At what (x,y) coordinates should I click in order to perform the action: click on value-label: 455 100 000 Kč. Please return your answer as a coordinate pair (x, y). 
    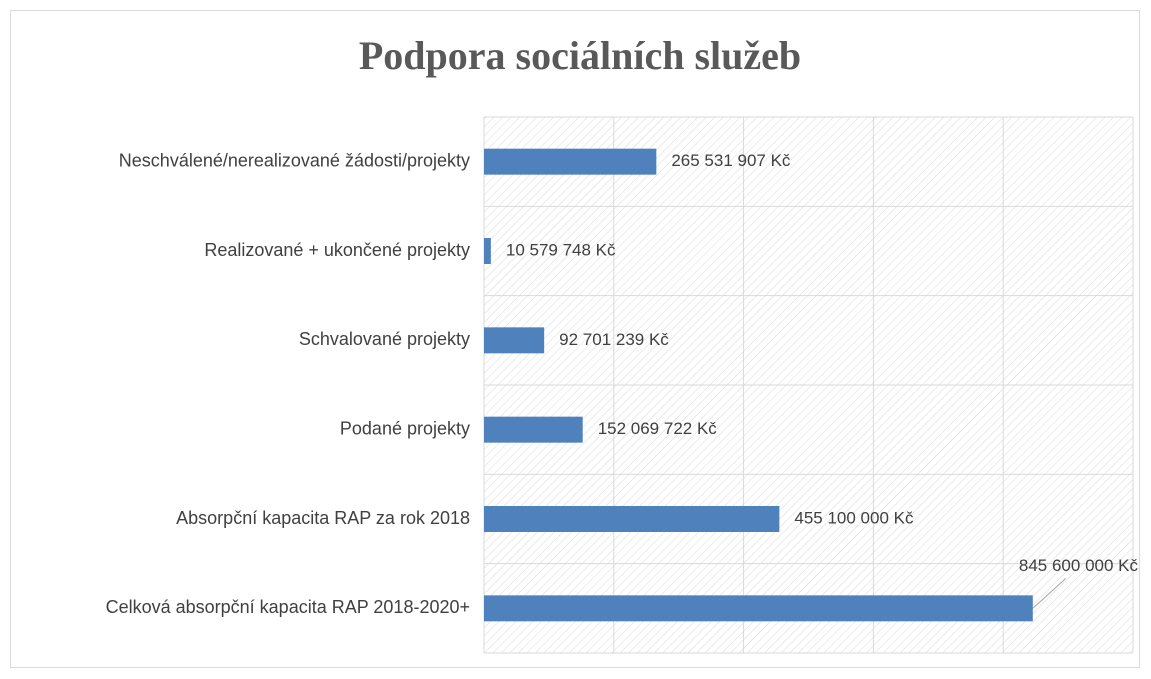
    Looking at the image, I should click on (854, 517).